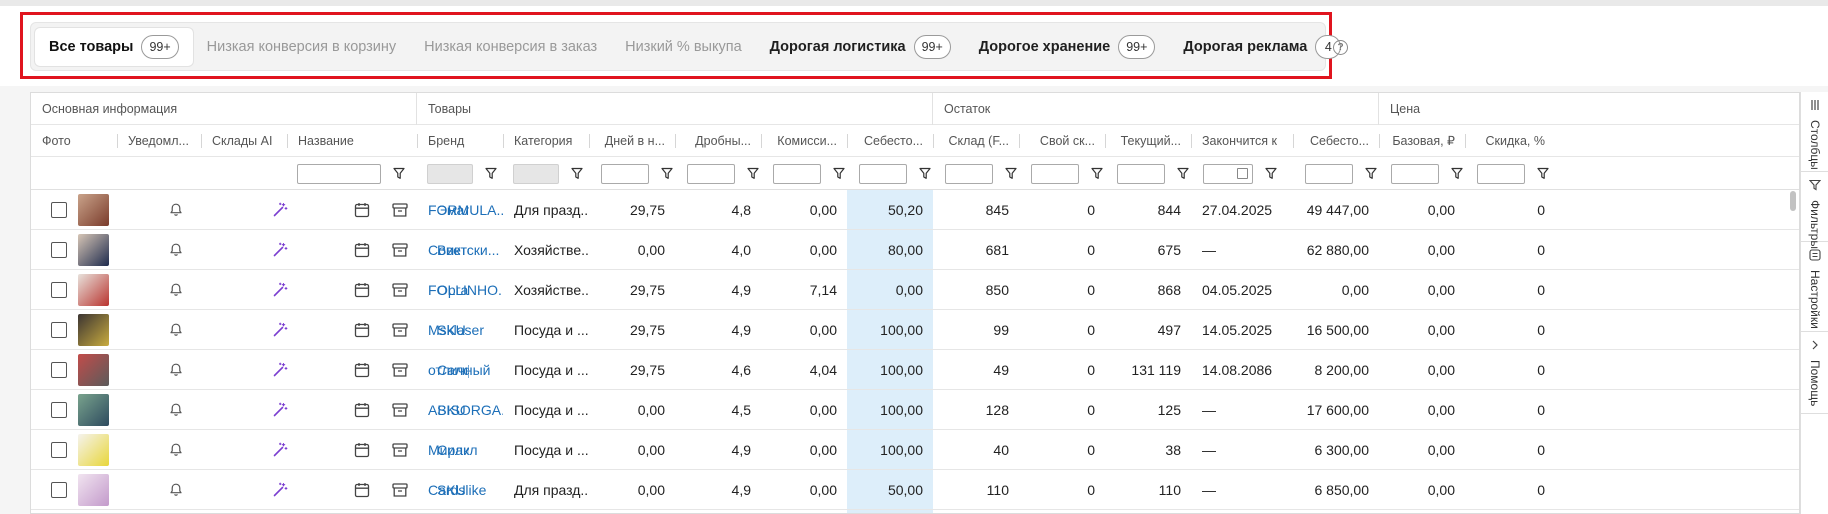 The image size is (1828, 514). What do you see at coordinates (56, 141) in the screenshot?
I see `column-header: Фото` at bounding box center [56, 141].